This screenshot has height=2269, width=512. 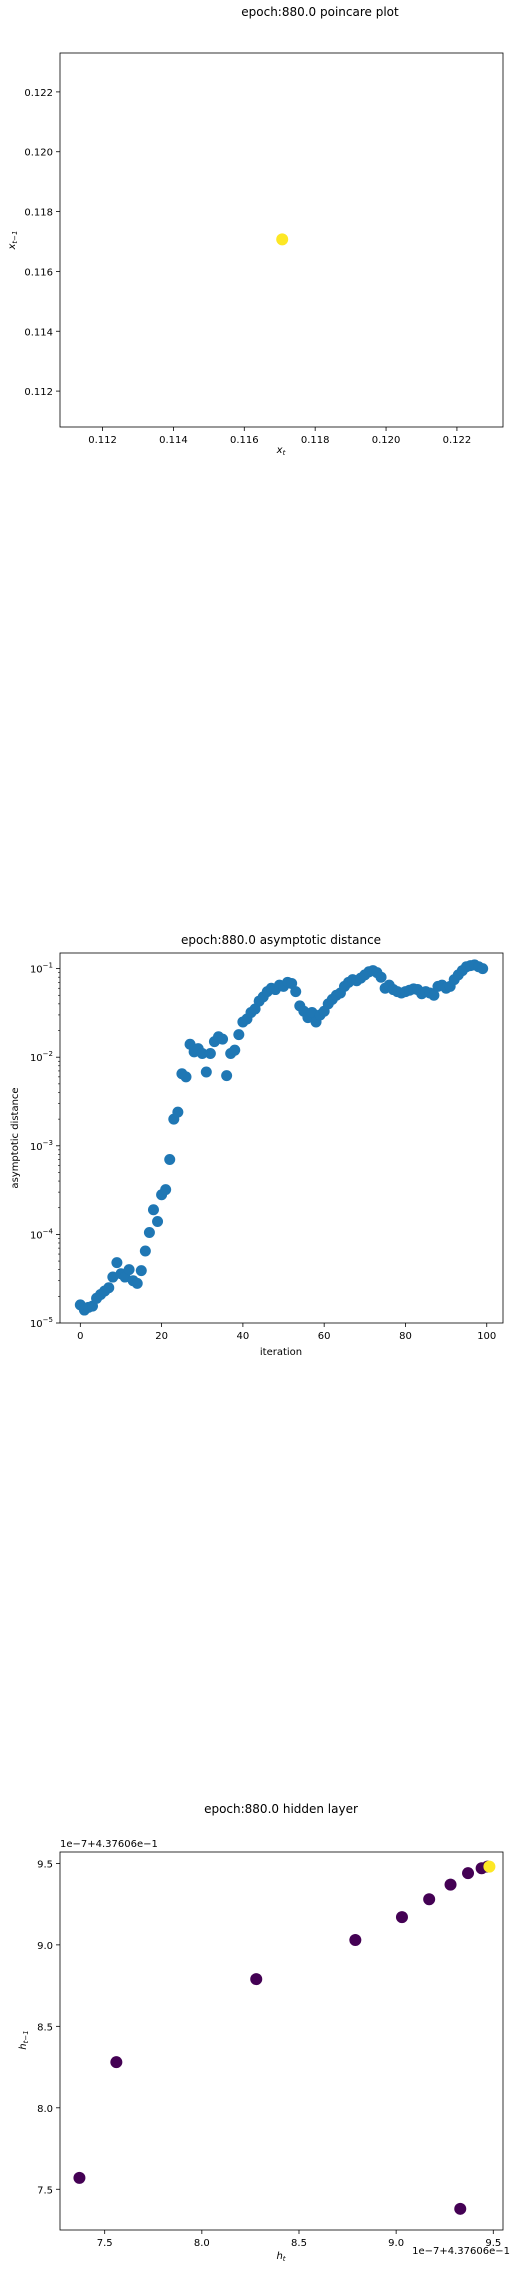 I want to click on chart-title: epoch:880.0 hidden layer, so click(x=281, y=1809).